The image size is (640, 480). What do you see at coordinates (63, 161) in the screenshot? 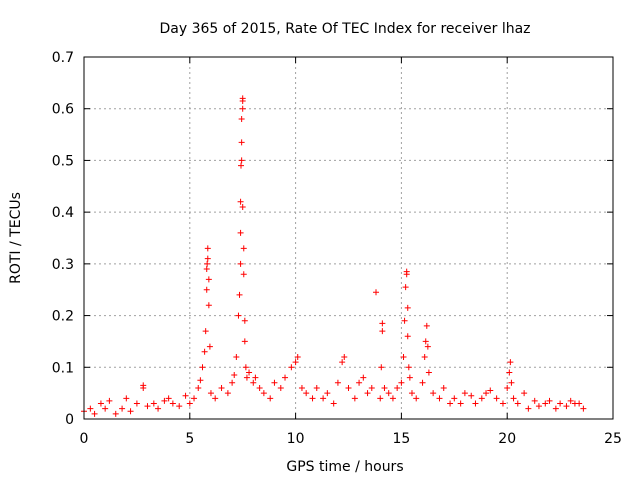
I see `y-tick-label: 0.5` at bounding box center [63, 161].